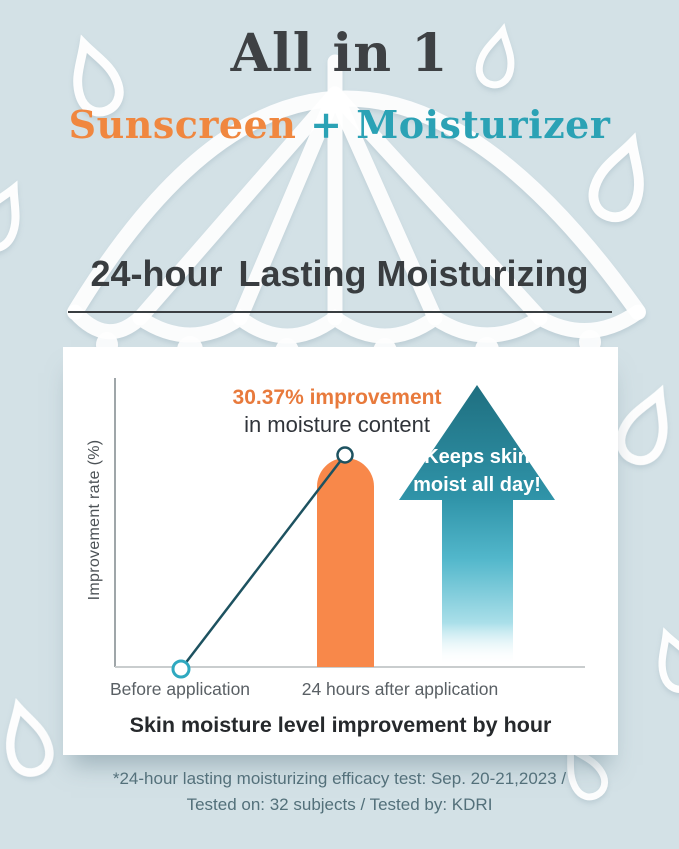  I want to click on data-point-marker-before, so click(181, 669).